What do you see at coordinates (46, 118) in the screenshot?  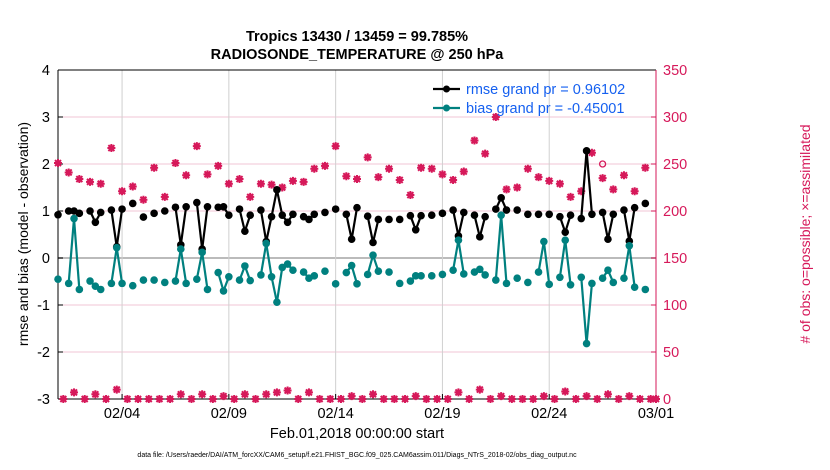 I see `left-tick-label: 3` at bounding box center [46, 118].